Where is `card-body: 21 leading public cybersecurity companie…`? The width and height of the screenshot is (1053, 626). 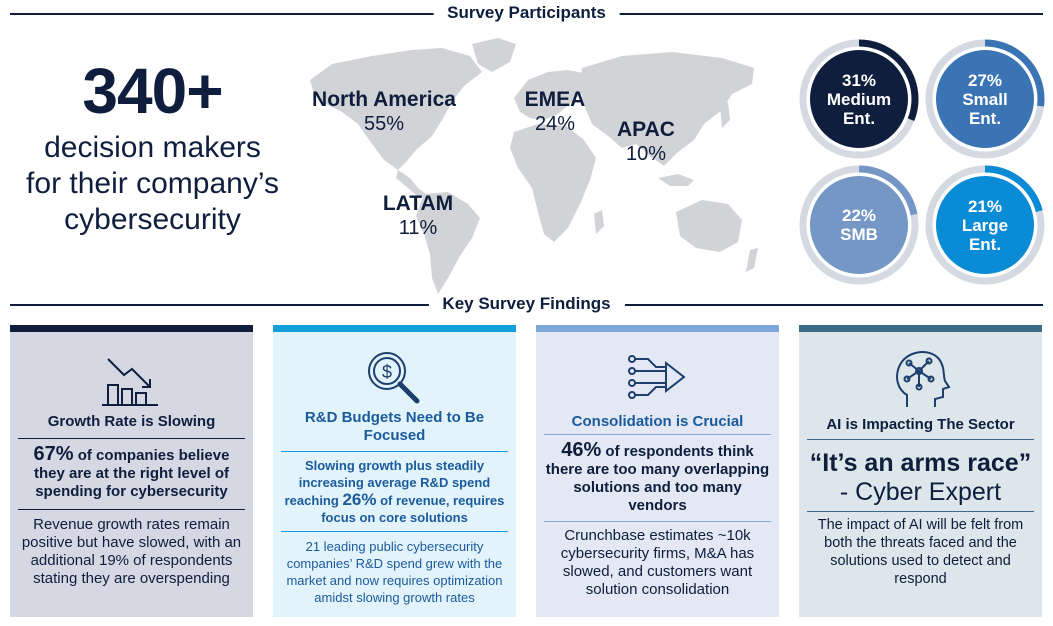 card-body: 21 leading public cybersecurity companie… is located at coordinates (394, 572).